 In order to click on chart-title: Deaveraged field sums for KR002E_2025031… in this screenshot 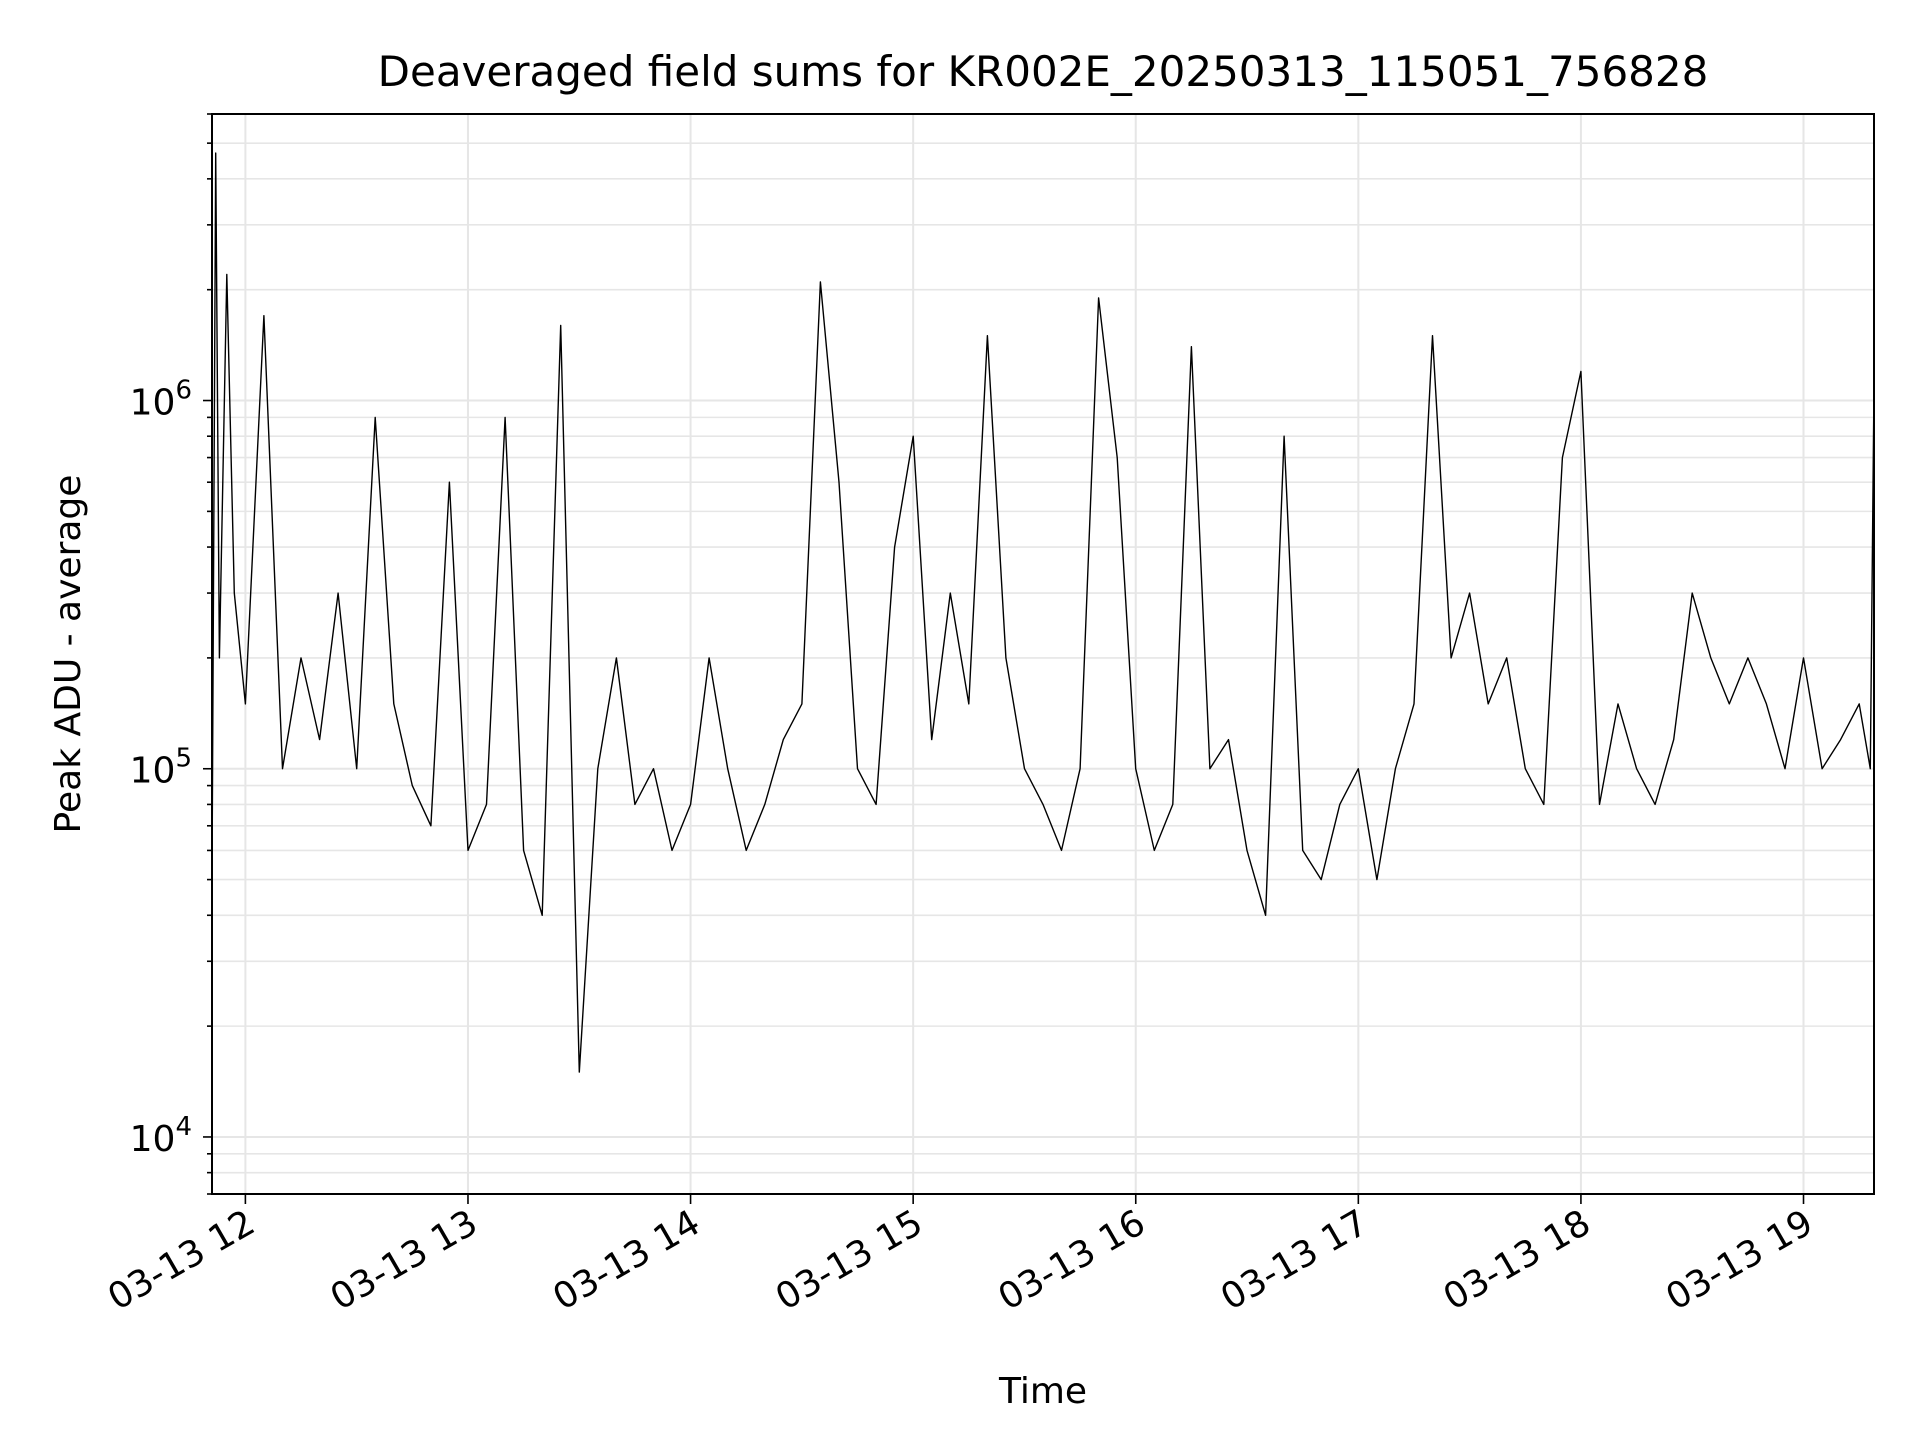, I will do `click(1043, 71)`.